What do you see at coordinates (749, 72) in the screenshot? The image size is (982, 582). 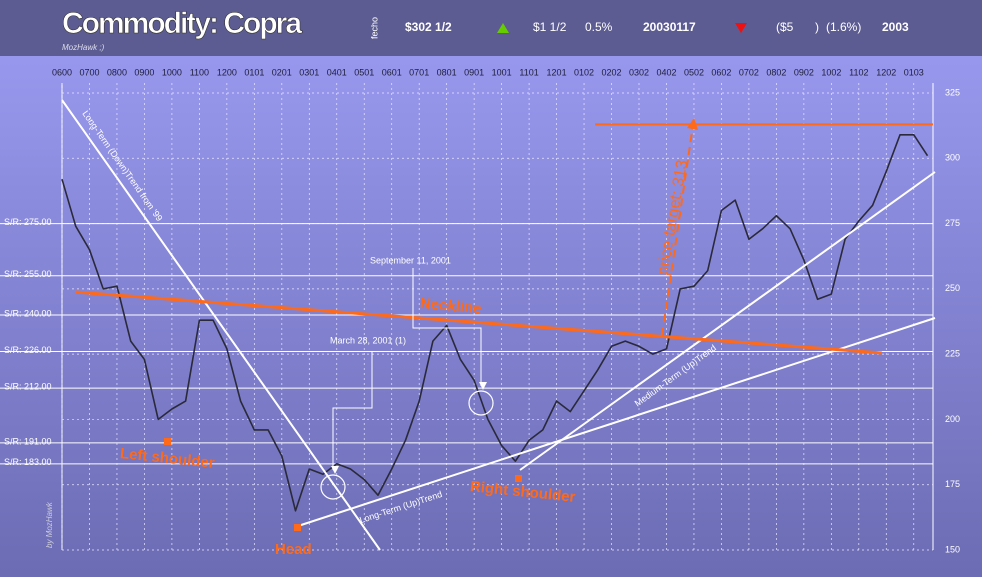 I see `x-tick-label: 0702` at bounding box center [749, 72].